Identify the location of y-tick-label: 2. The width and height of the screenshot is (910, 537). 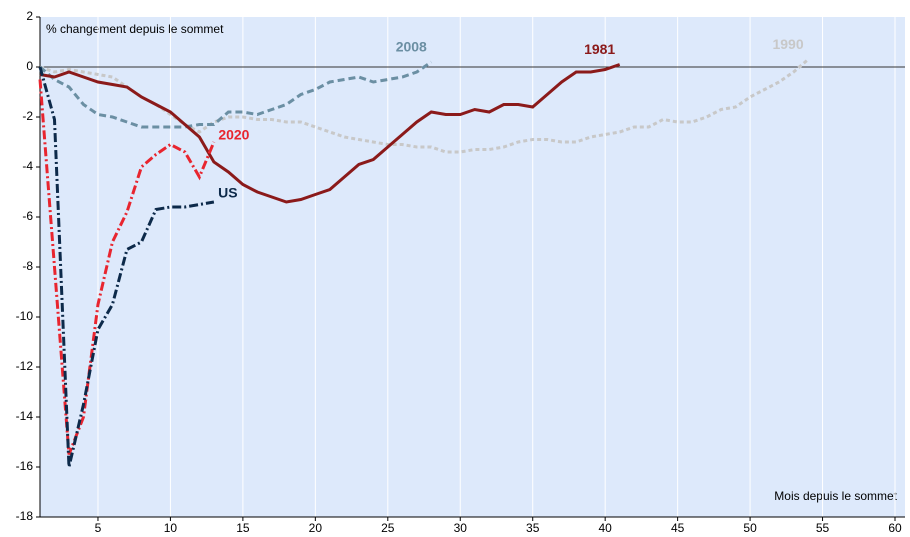
(29, 16).